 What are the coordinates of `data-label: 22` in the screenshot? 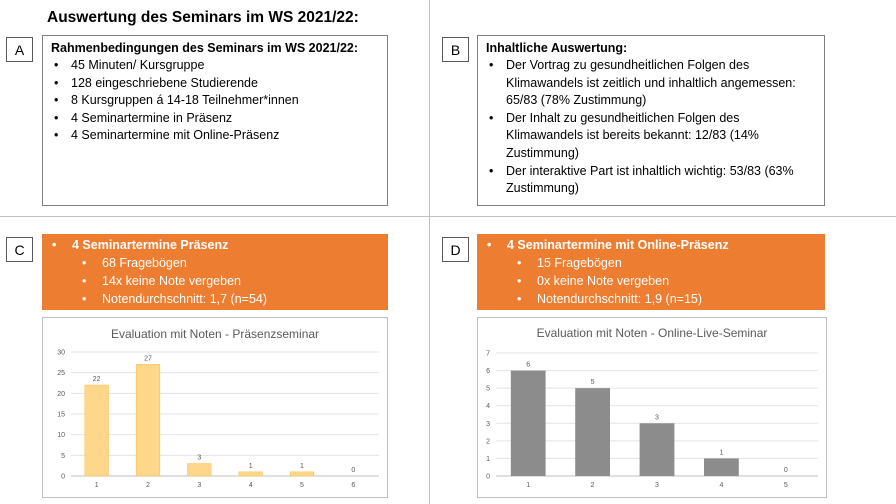 It's located at (97, 379).